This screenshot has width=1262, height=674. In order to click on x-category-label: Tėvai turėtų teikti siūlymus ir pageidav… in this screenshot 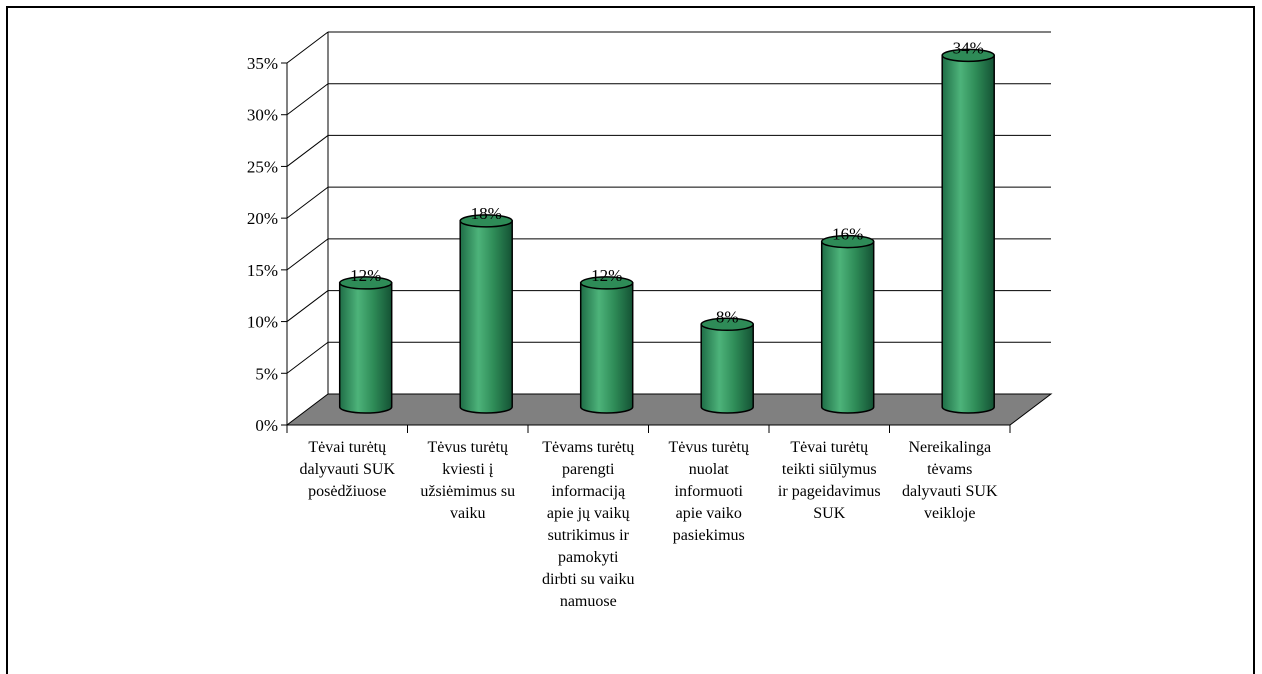, I will do `click(829, 480)`.